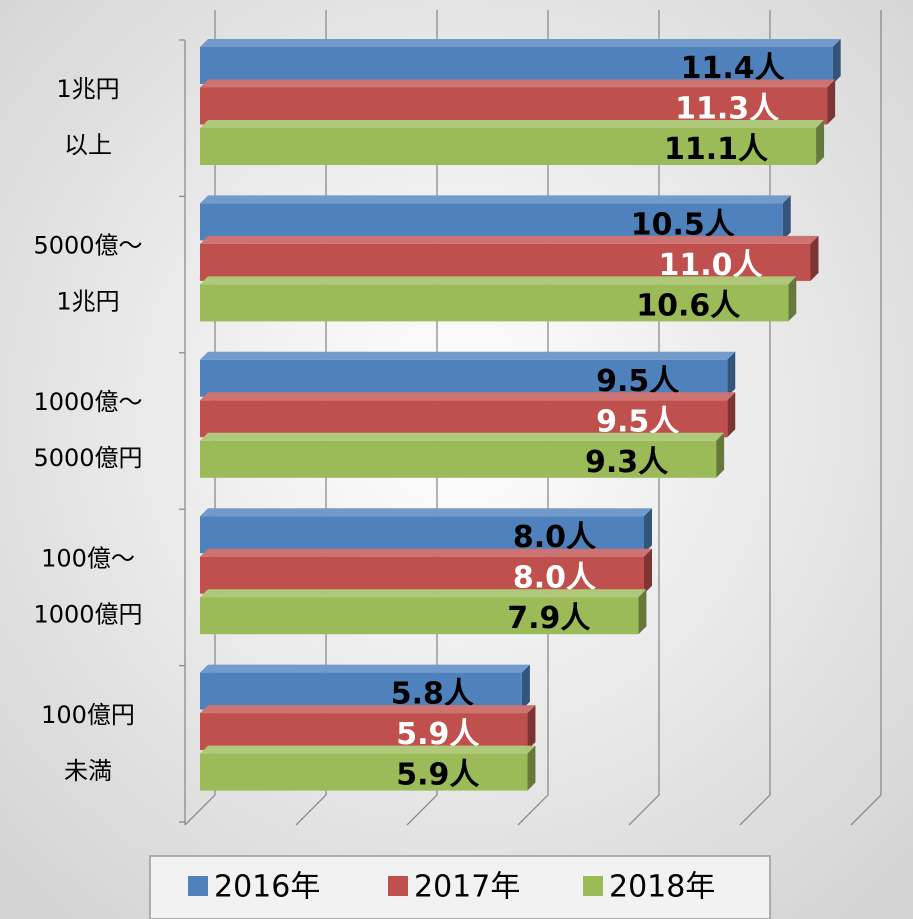 Image resolution: width=913 pixels, height=919 pixels. Describe the element at coordinates (548, 618) in the screenshot. I see `value-label: 7.9人` at that location.